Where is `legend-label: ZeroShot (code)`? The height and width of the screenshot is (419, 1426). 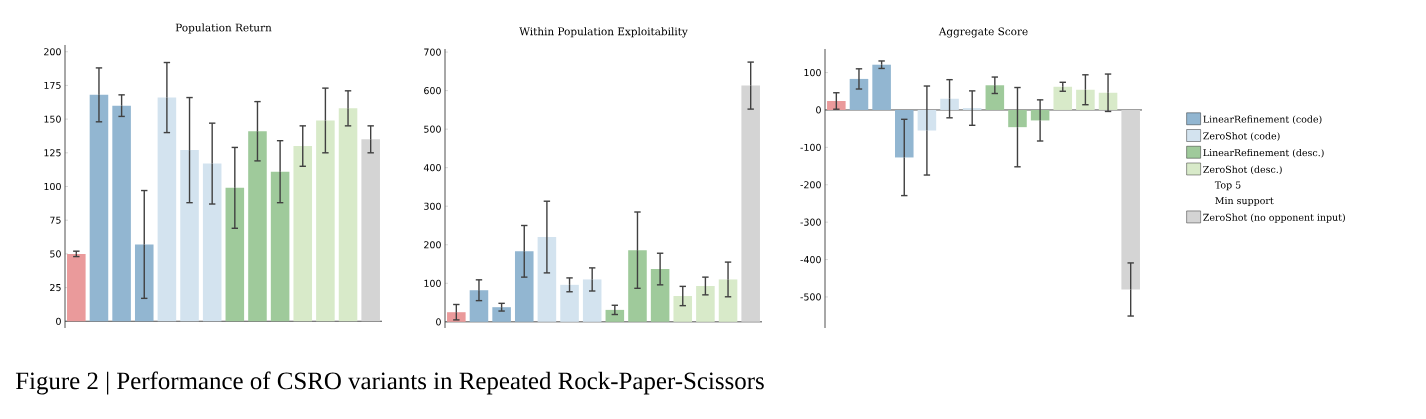
legend-label: ZeroShot (code) is located at coordinates (1241, 136).